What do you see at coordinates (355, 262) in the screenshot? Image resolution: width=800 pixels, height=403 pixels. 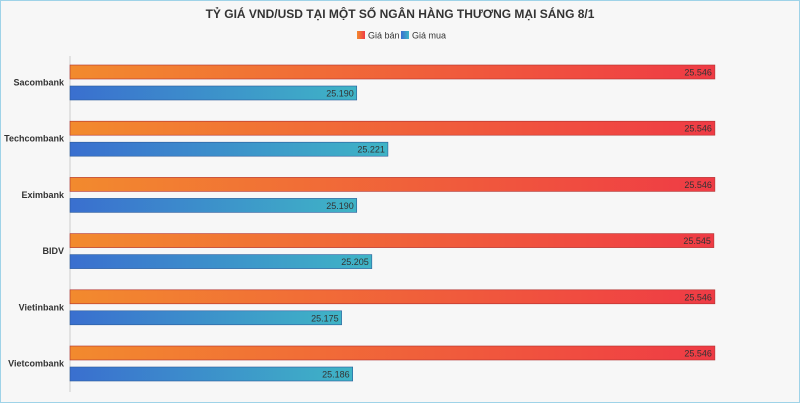 I see `bar-value-label: 25.205` at bounding box center [355, 262].